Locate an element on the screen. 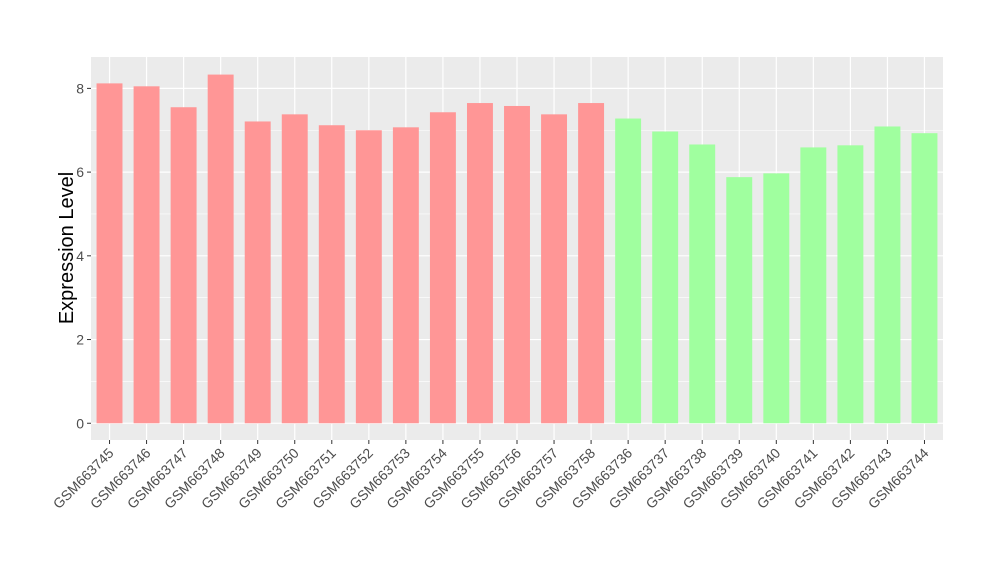  y-axis-title: Expression Level is located at coordinates (67, 248).